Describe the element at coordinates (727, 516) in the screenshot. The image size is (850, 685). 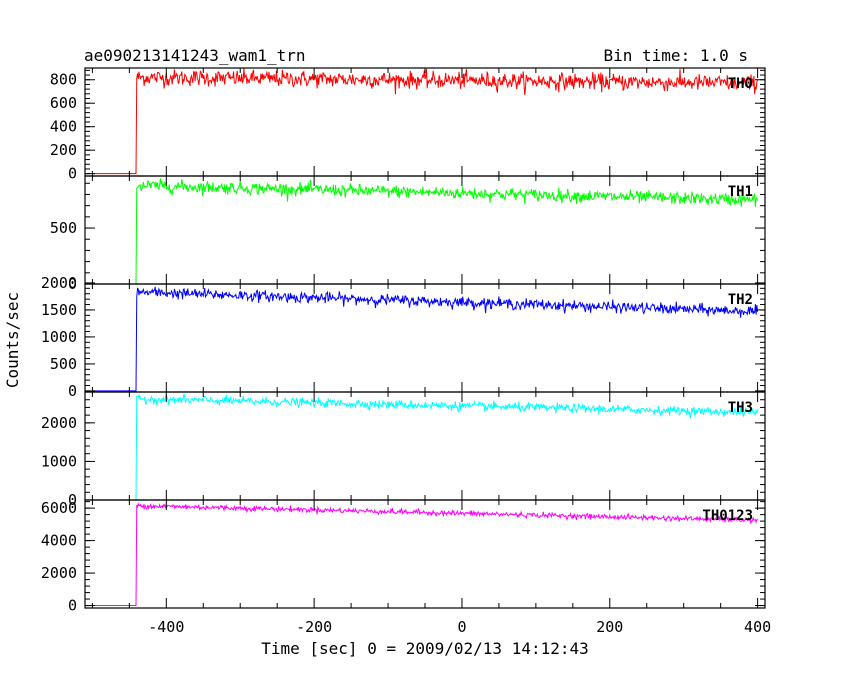
I see `panel-label-th0123: TH0123` at that location.